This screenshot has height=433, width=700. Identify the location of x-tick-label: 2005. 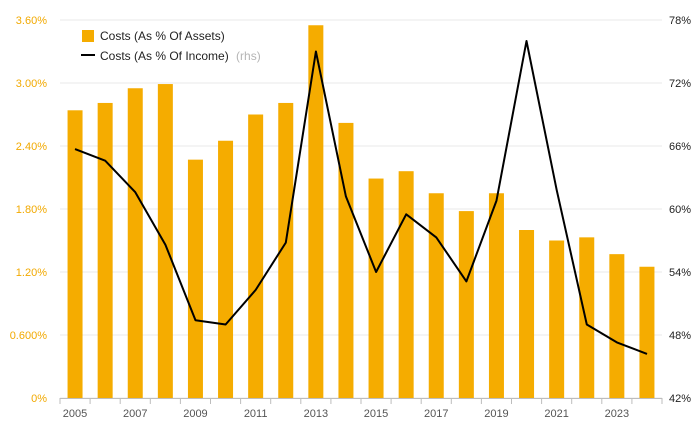
(75, 414).